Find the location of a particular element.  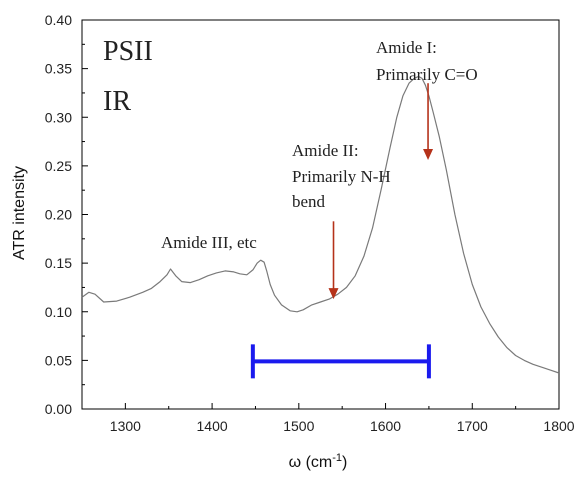

y-tick-label: 0.05 is located at coordinates (58, 360).